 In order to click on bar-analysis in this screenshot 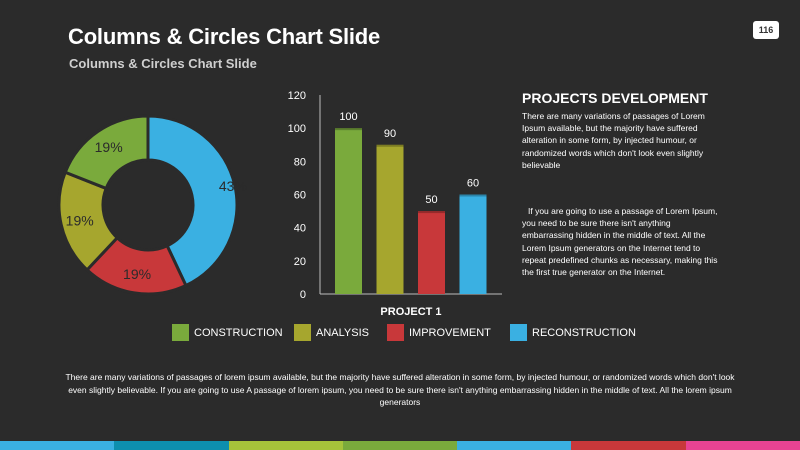, I will do `click(390, 219)`.